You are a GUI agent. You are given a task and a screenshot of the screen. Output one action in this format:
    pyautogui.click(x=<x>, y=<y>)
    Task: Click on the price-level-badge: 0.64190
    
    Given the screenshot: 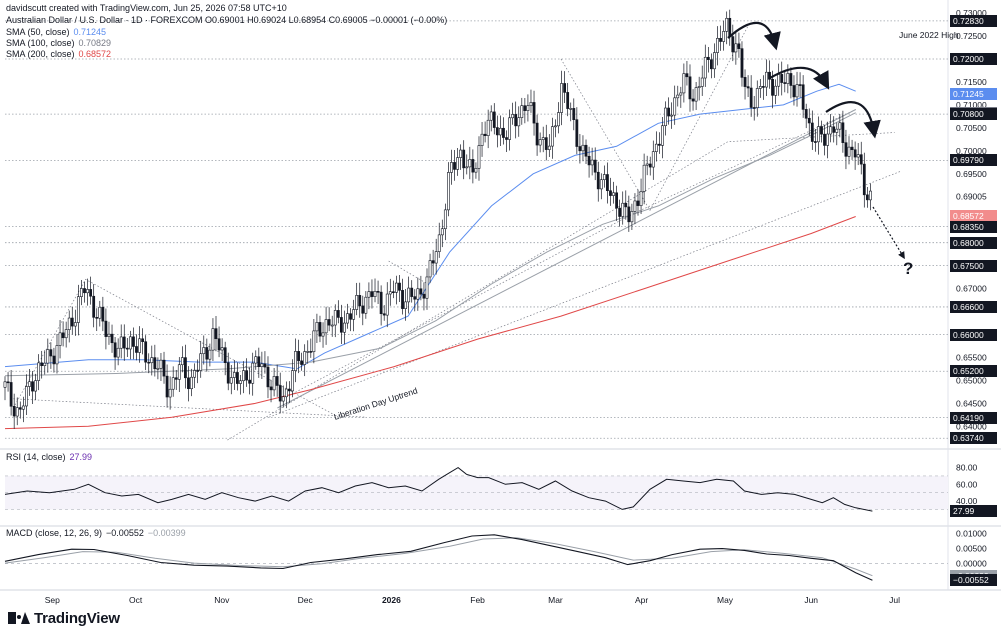 What is the action you would take?
    pyautogui.click(x=973, y=417)
    